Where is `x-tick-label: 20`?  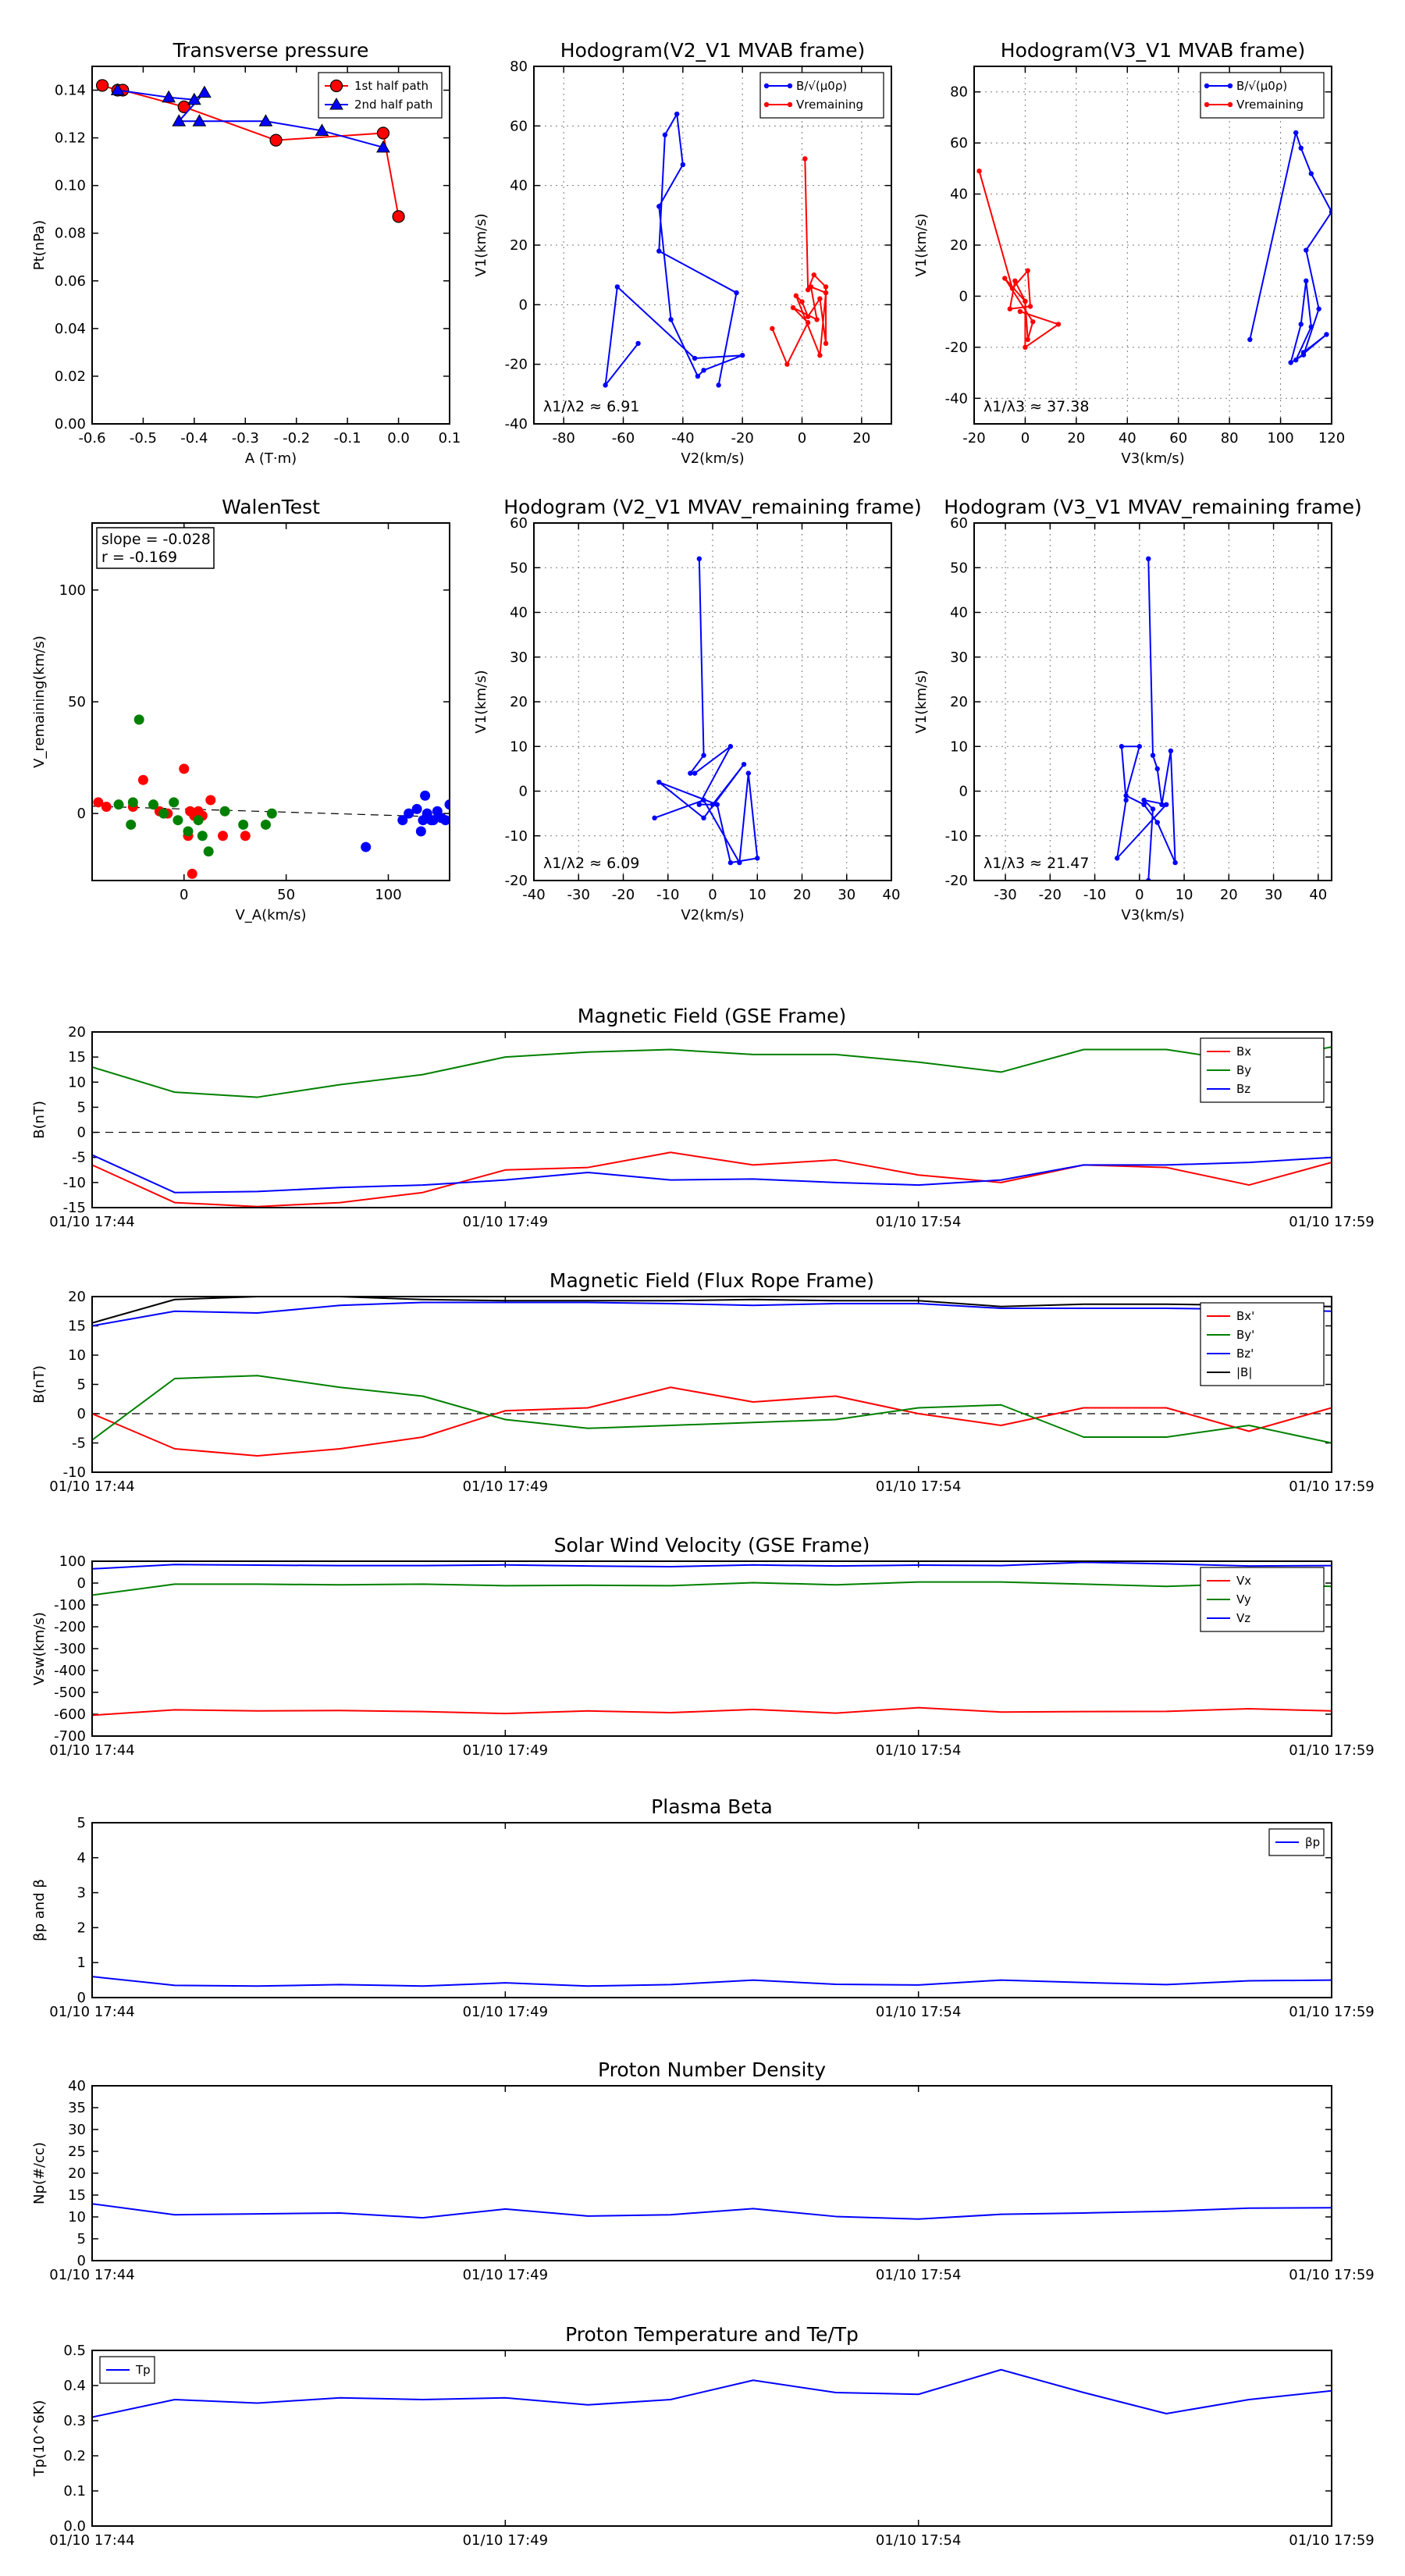 x-tick-label: 20 is located at coordinates (1229, 895).